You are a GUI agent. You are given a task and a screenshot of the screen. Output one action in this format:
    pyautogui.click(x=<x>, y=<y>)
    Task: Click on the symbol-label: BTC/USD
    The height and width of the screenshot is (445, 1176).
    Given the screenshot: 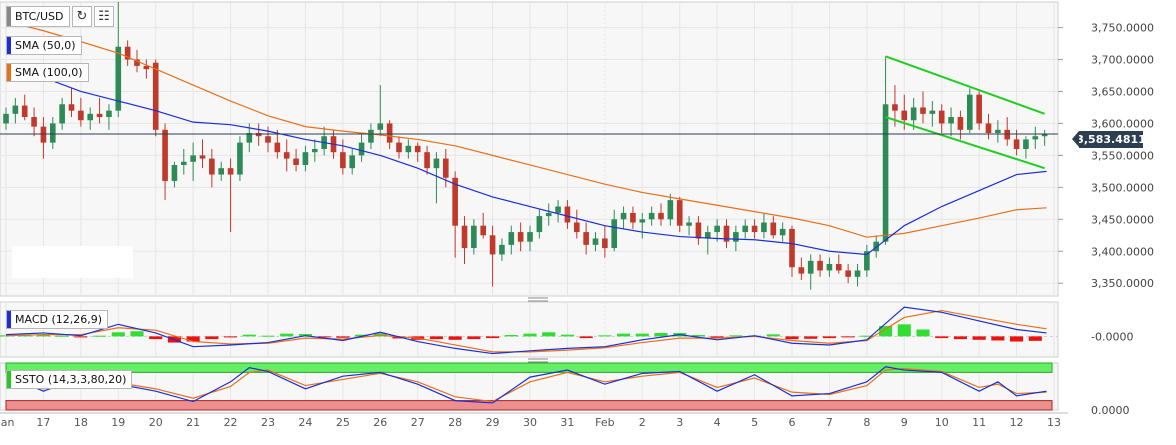 What is the action you would take?
    pyautogui.click(x=39, y=16)
    